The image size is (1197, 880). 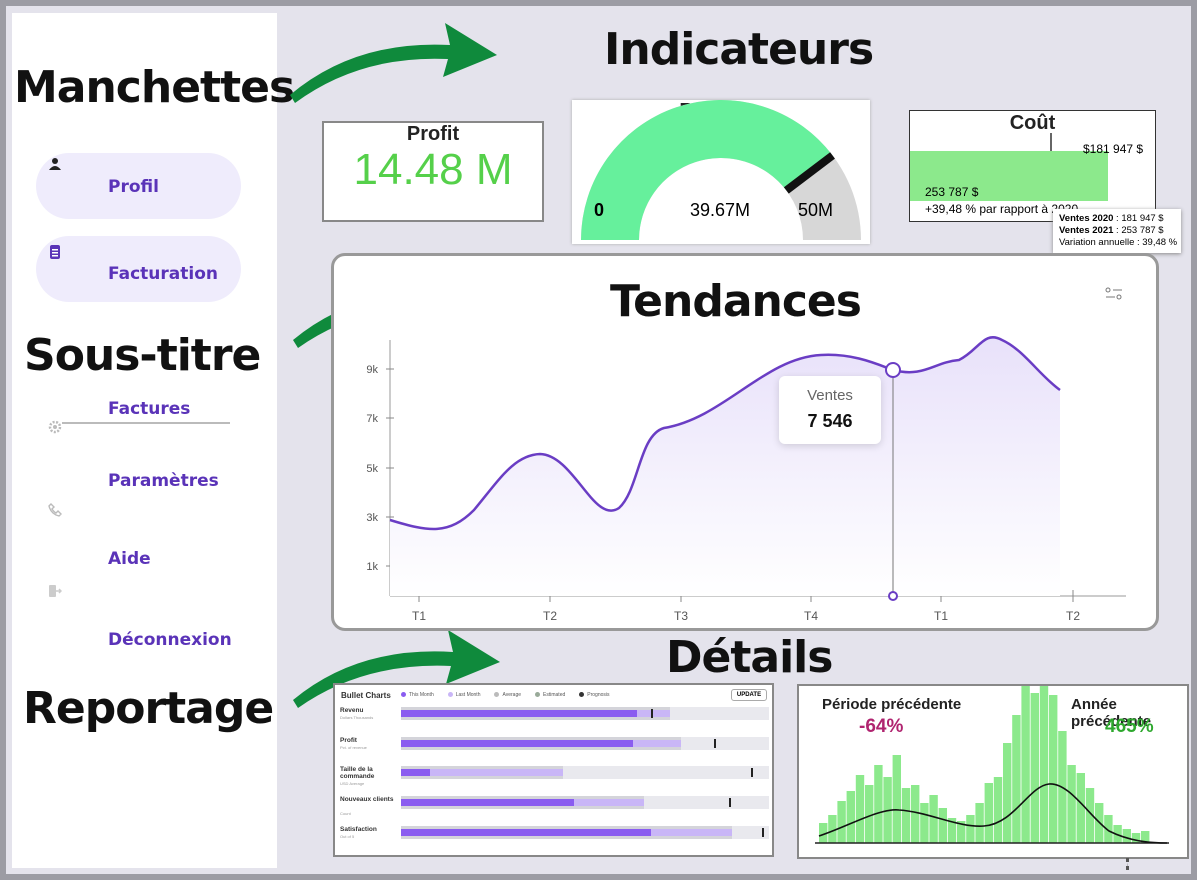 What do you see at coordinates (749, 695) in the screenshot?
I see `update-button: UPDATE` at bounding box center [749, 695].